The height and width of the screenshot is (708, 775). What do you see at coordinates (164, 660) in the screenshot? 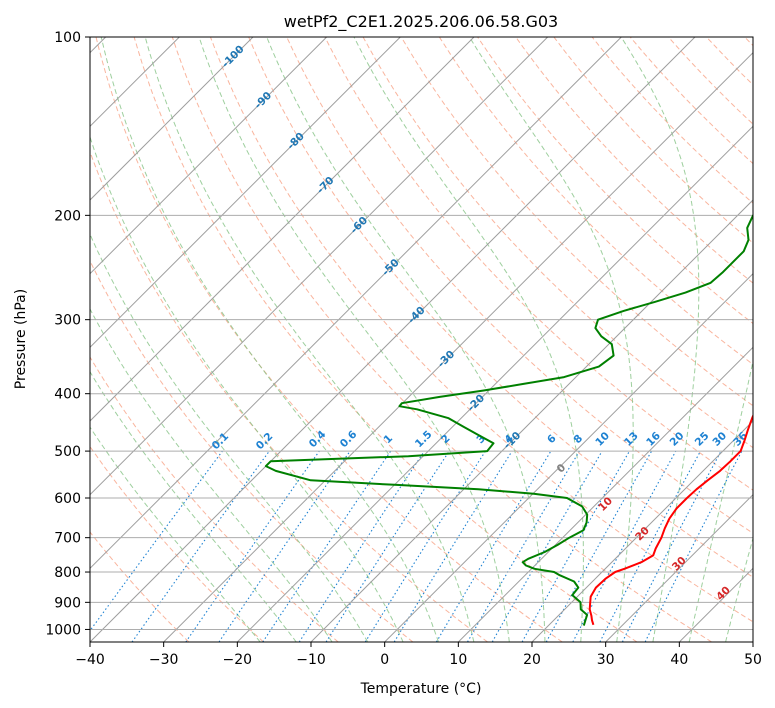
I see `x-tick-label: −30` at bounding box center [164, 660].